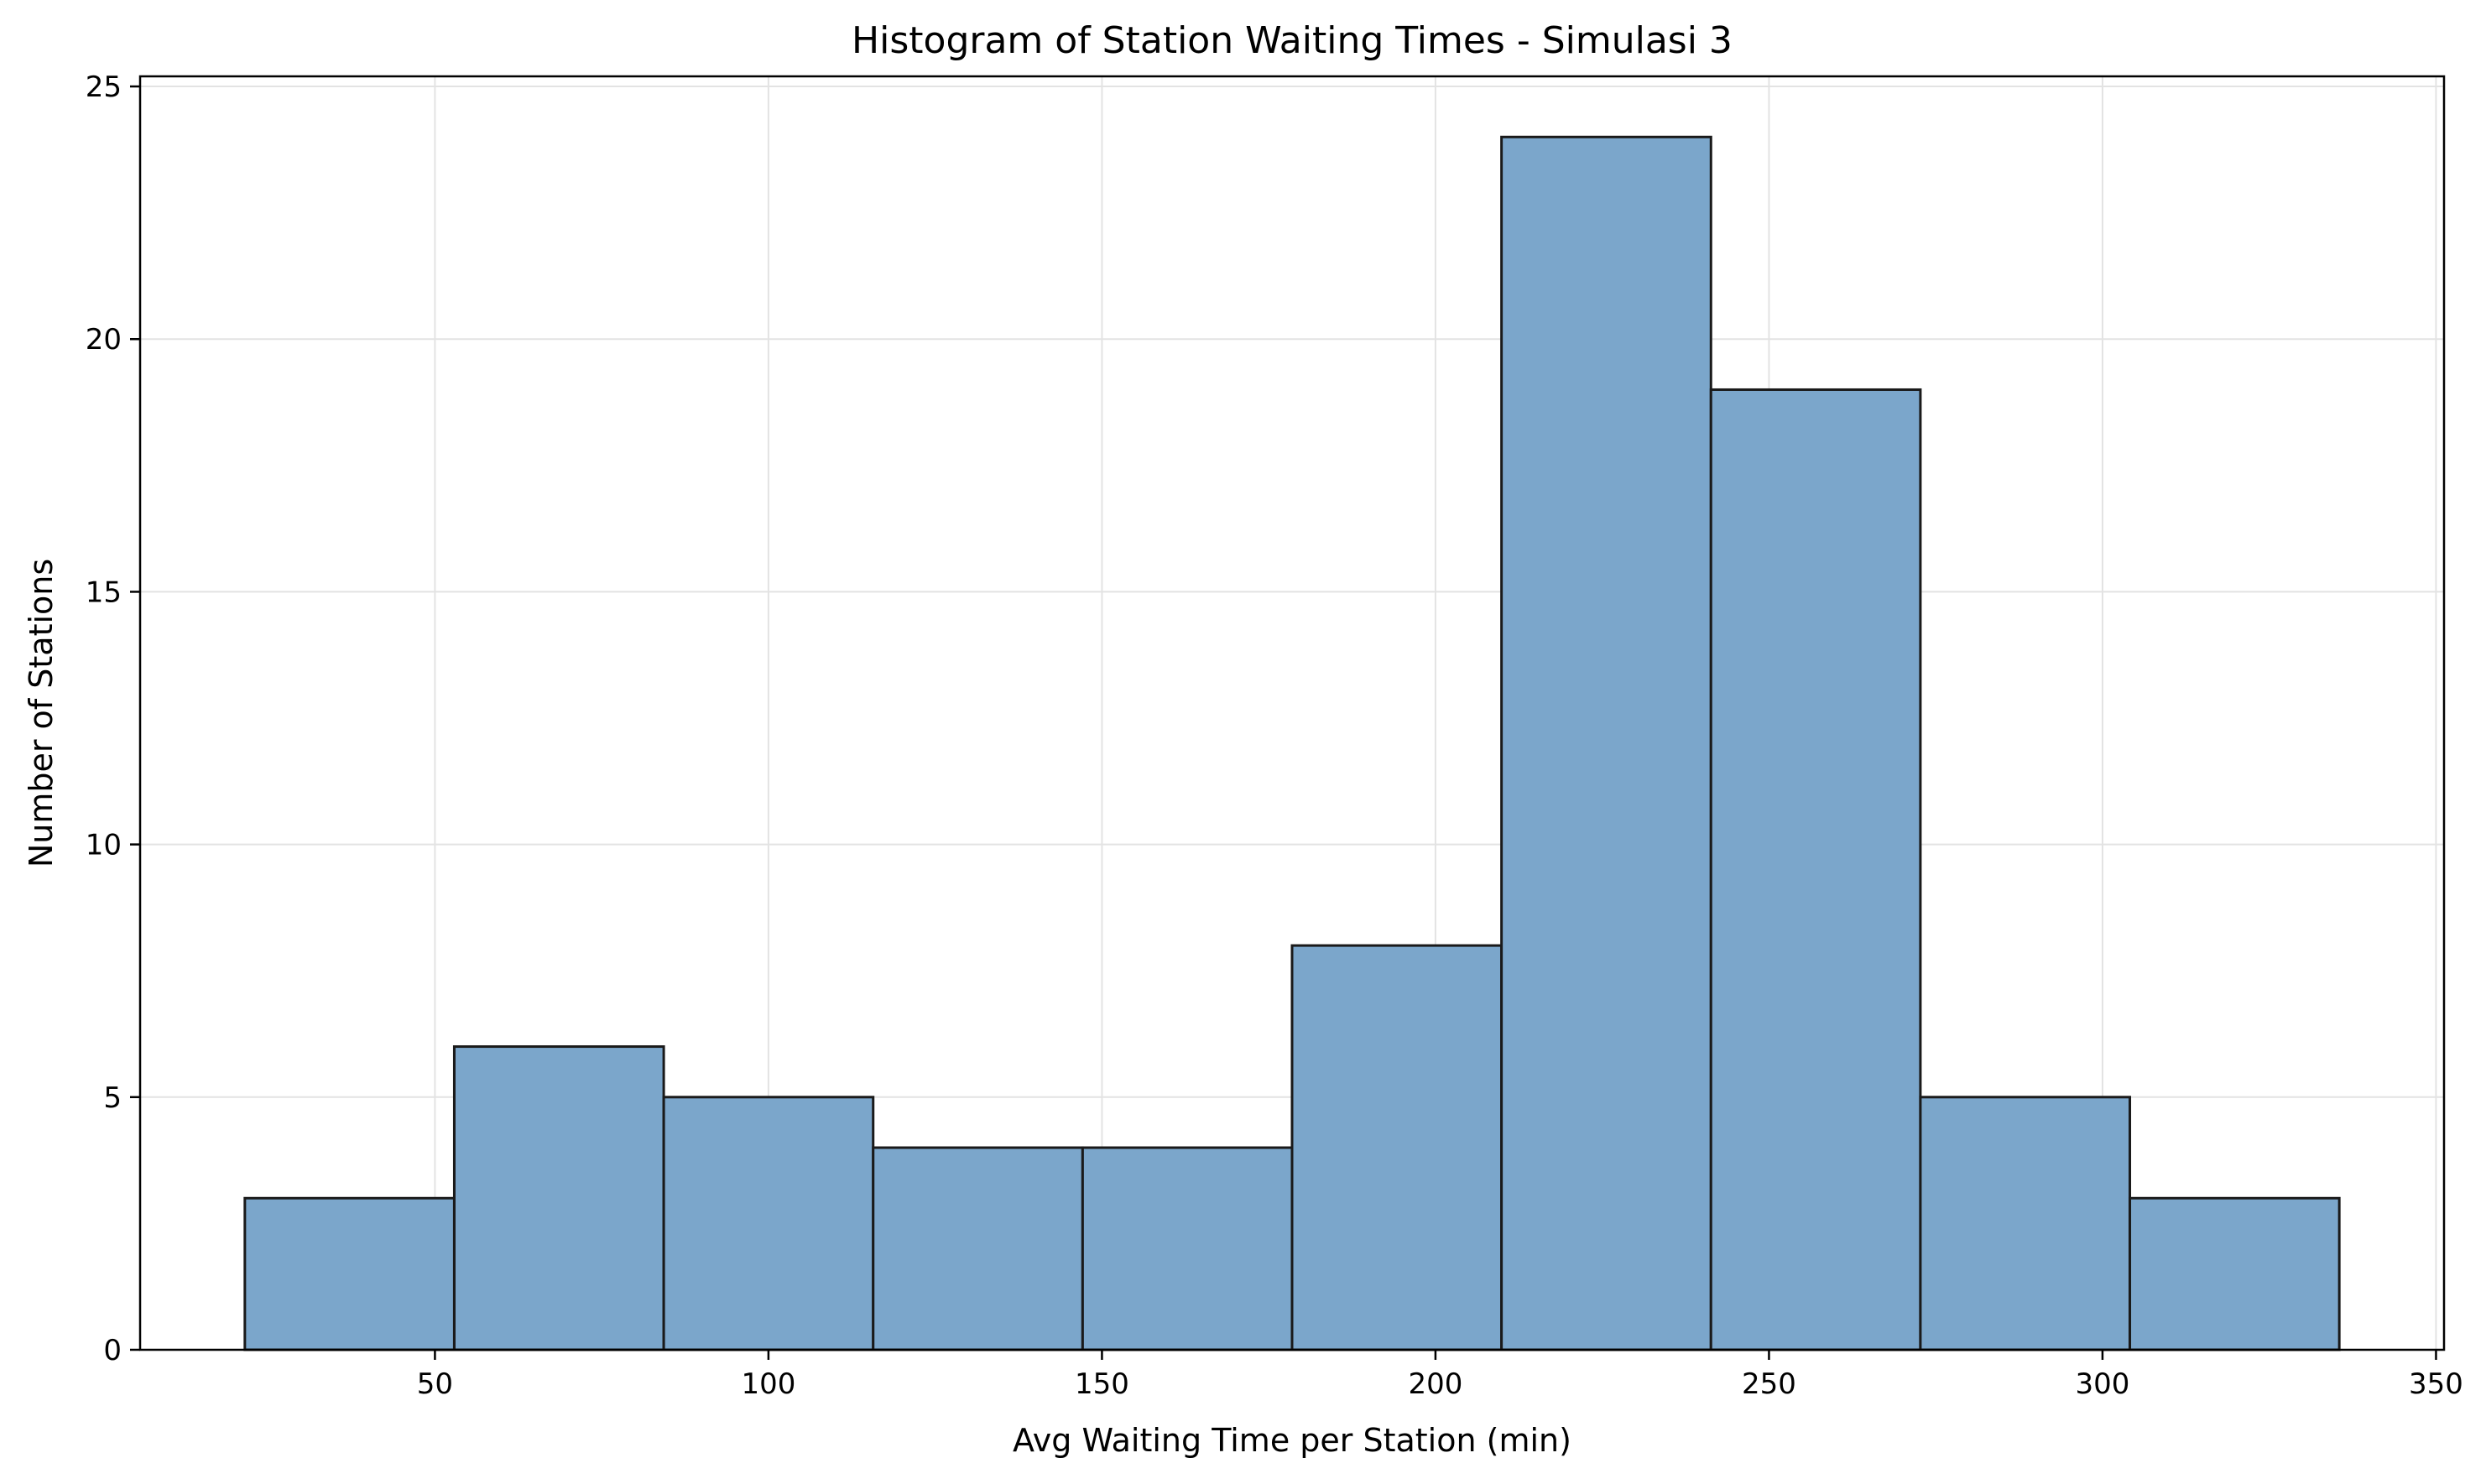 This screenshot has width=2491, height=1484. What do you see at coordinates (435, 1384) in the screenshot?
I see `x-tick-label: 50` at bounding box center [435, 1384].